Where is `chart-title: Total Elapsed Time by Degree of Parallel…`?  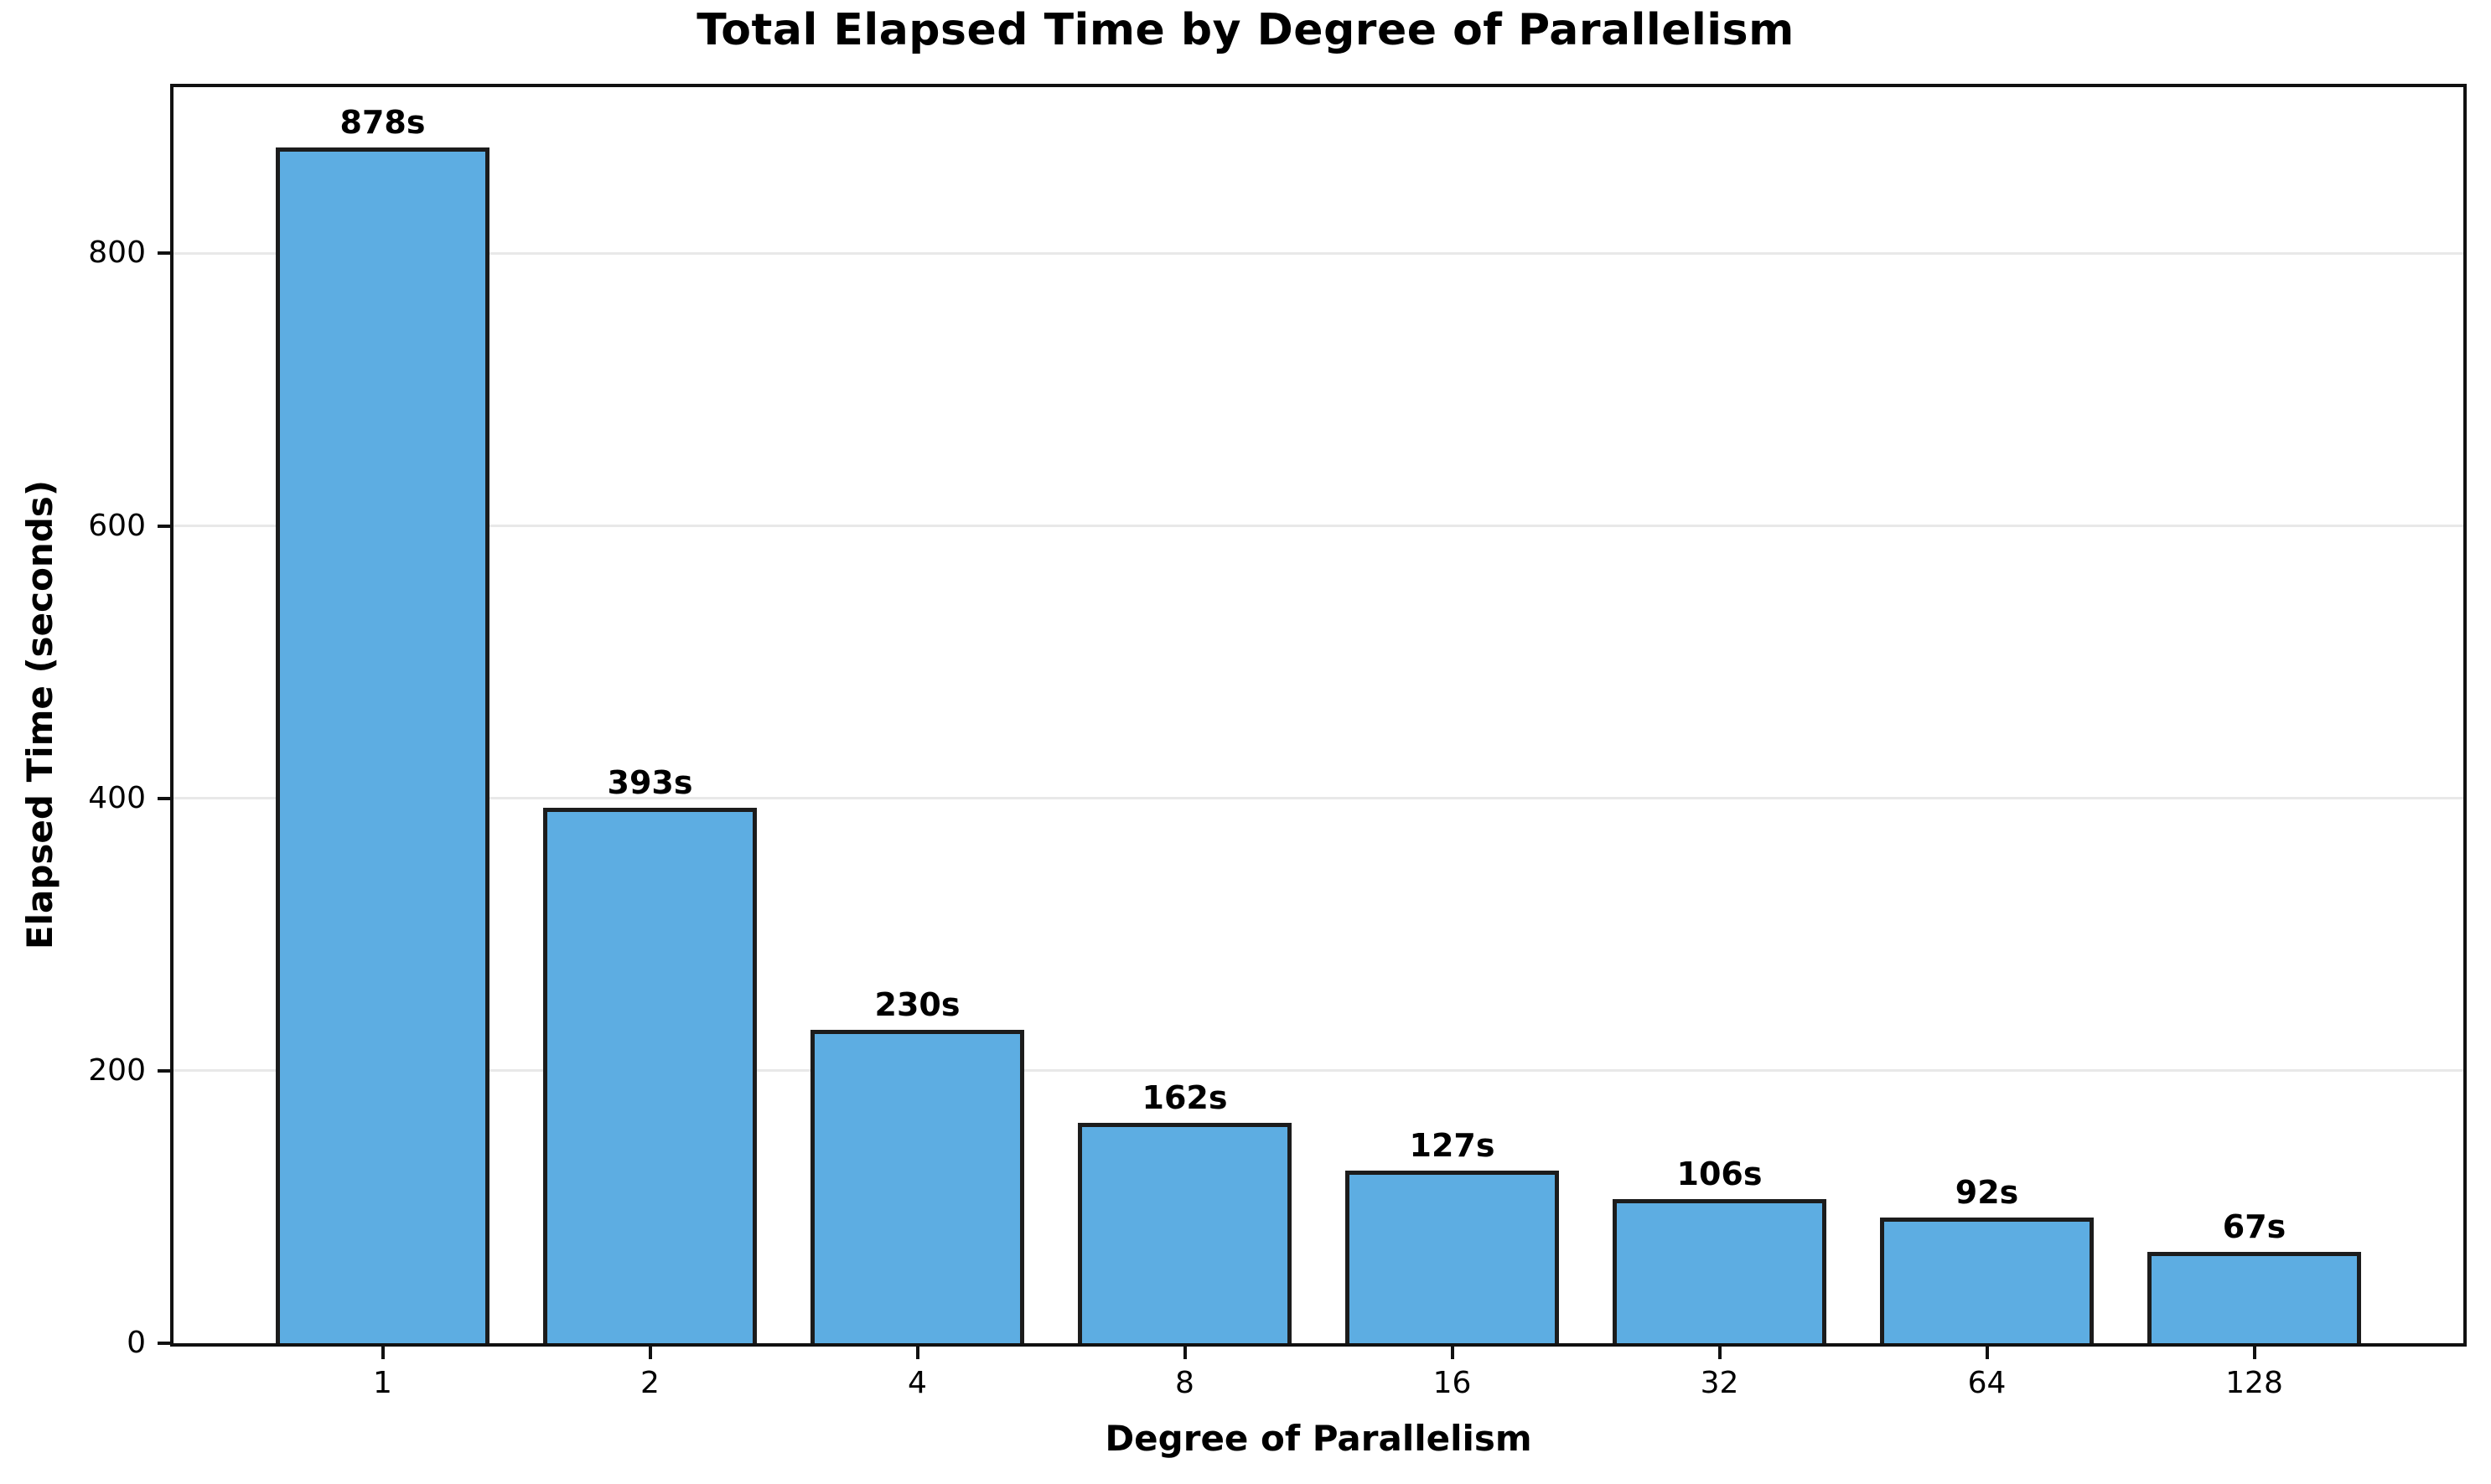
chart-title: Total Elapsed Time by Degree of Parallel… is located at coordinates (1245, 30).